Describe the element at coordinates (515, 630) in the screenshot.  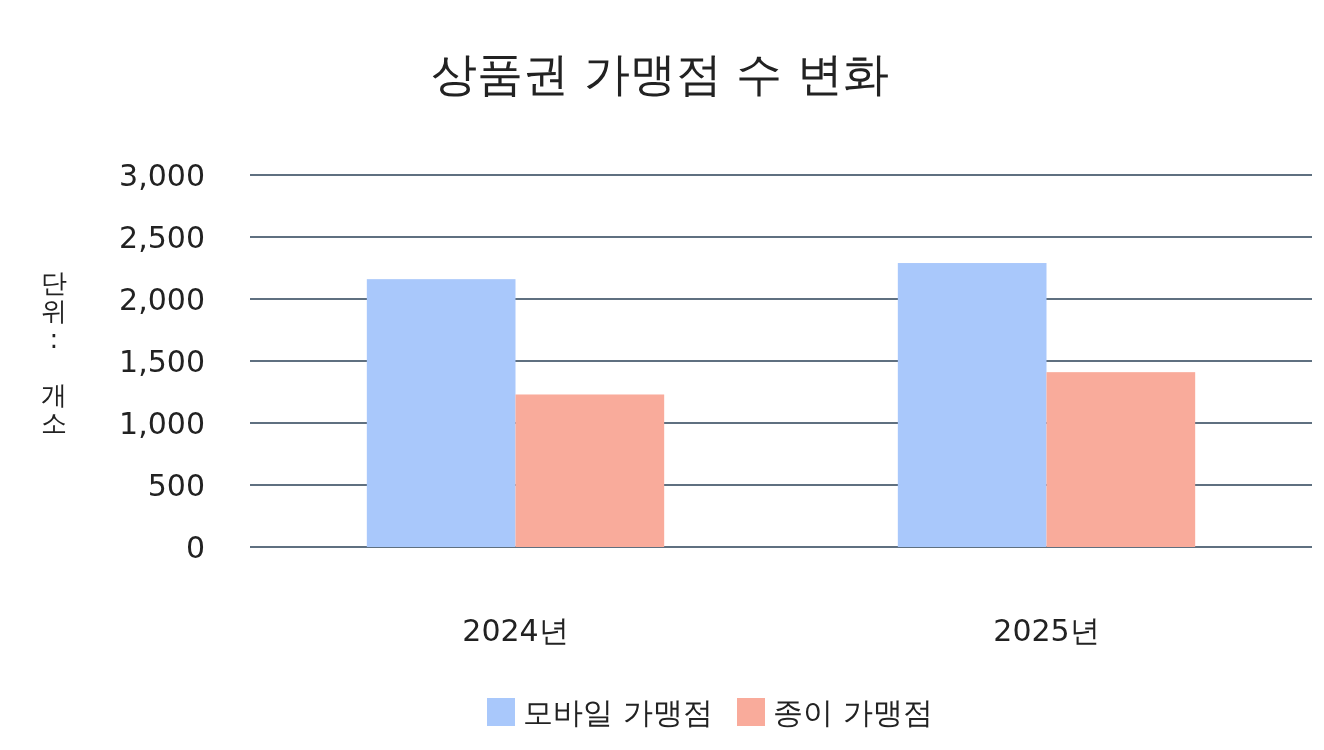
I see `x-tick-label: 2024년` at that location.